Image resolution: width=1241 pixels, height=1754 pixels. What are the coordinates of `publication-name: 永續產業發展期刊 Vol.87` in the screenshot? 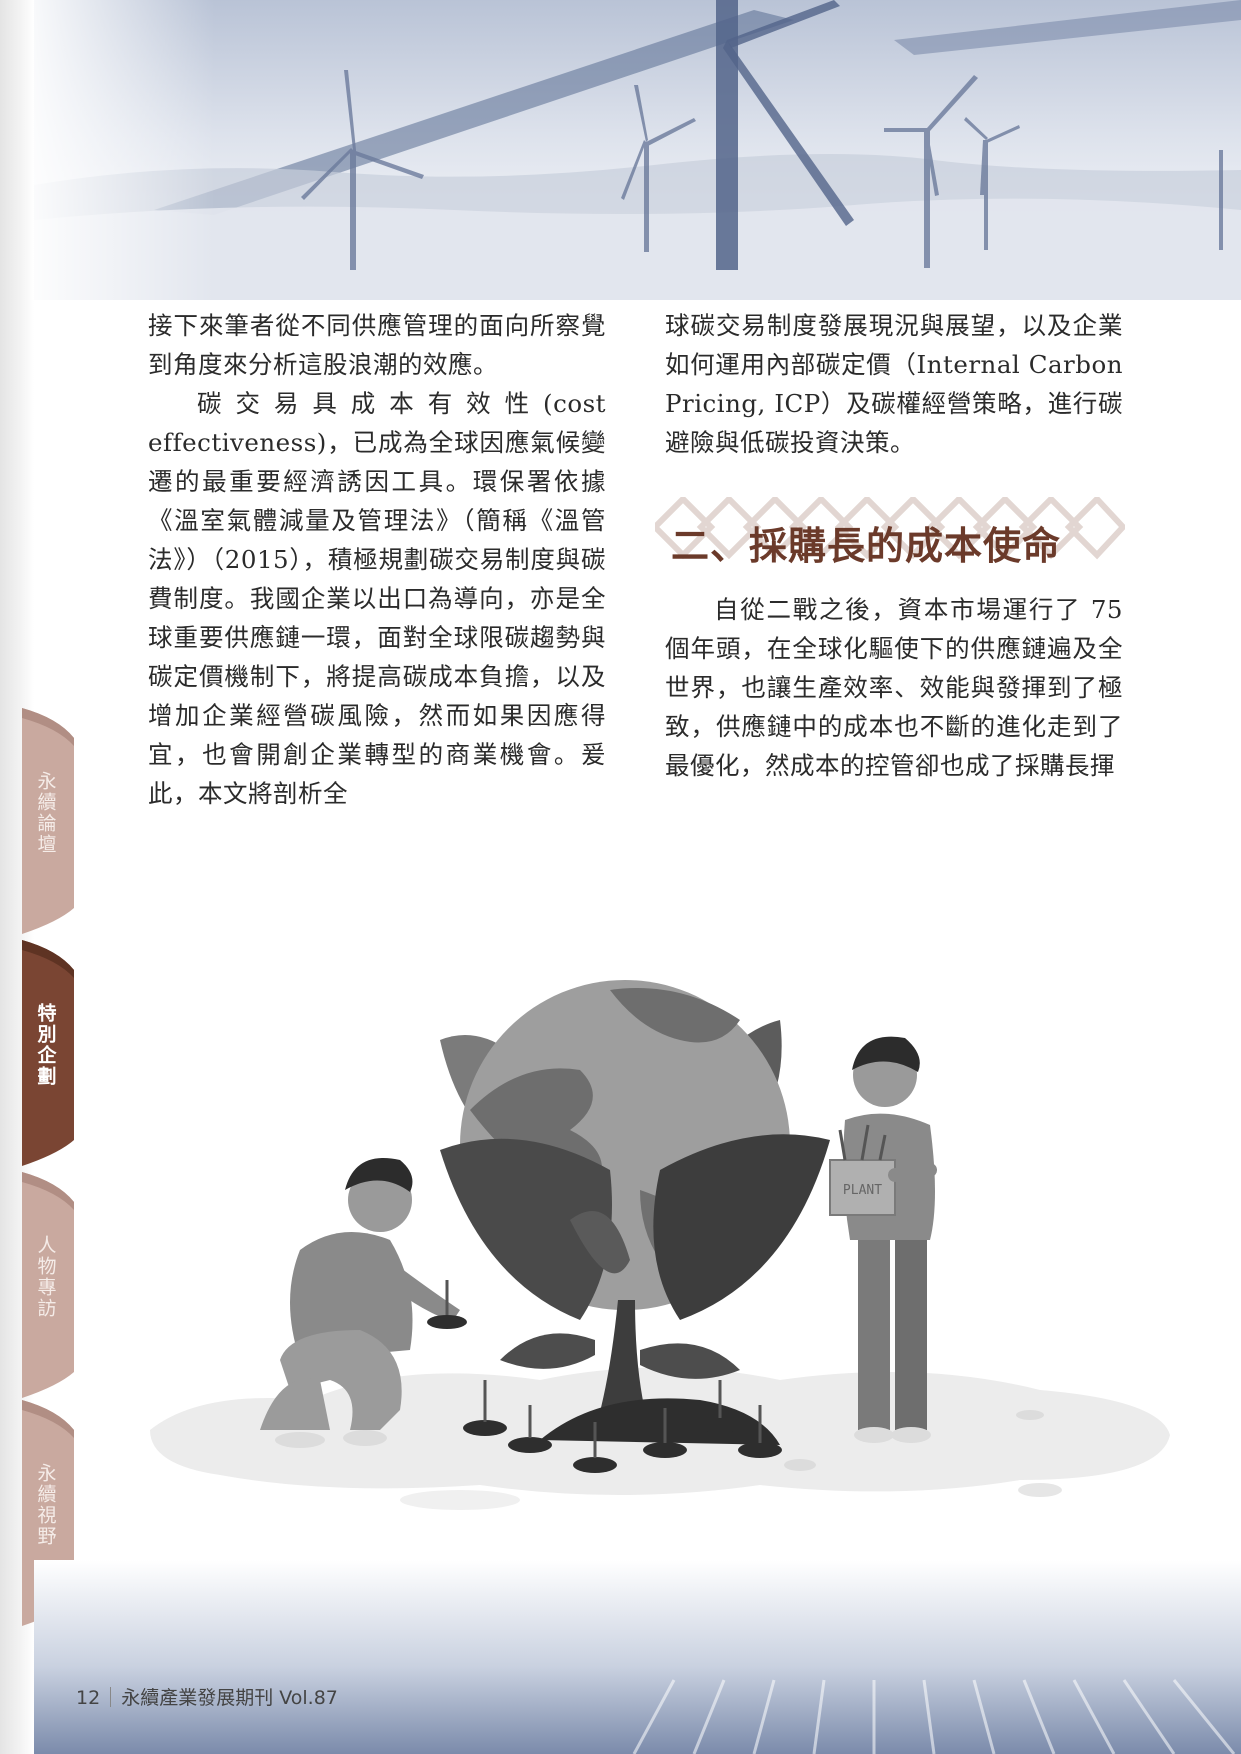 It's located at (229, 1698).